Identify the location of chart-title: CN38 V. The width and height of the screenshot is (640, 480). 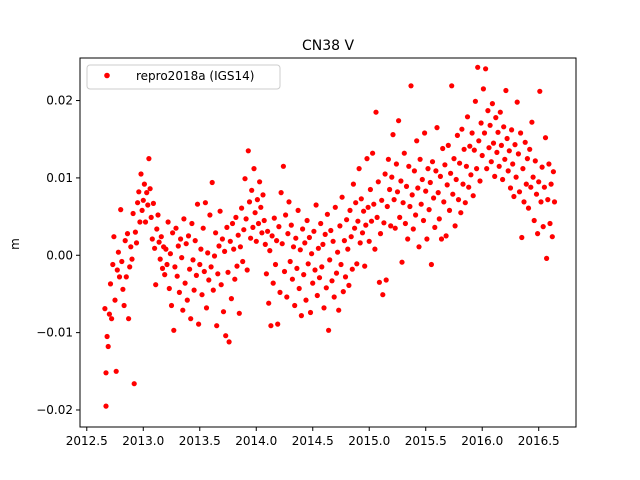
(328, 46).